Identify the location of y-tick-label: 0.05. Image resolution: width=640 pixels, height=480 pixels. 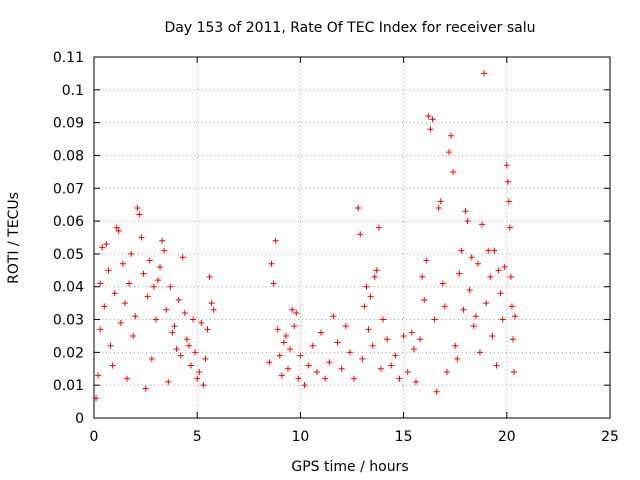
(68, 255).